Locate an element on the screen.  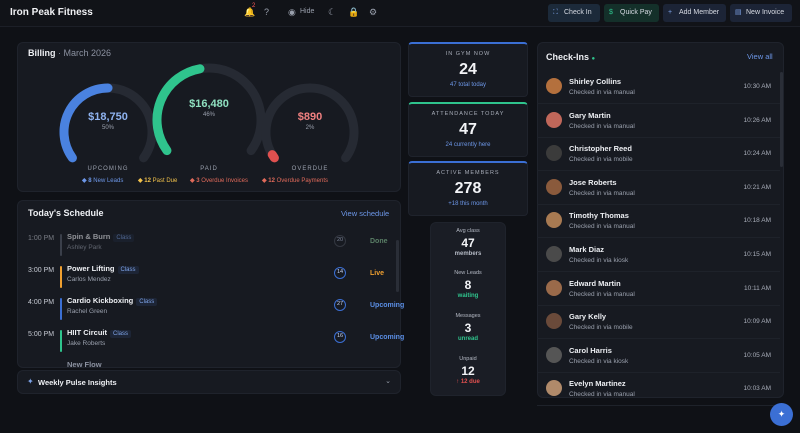
stat-active-members: ACTIVE MEMBERS 278 +18 this month is located at coordinates (468, 188).